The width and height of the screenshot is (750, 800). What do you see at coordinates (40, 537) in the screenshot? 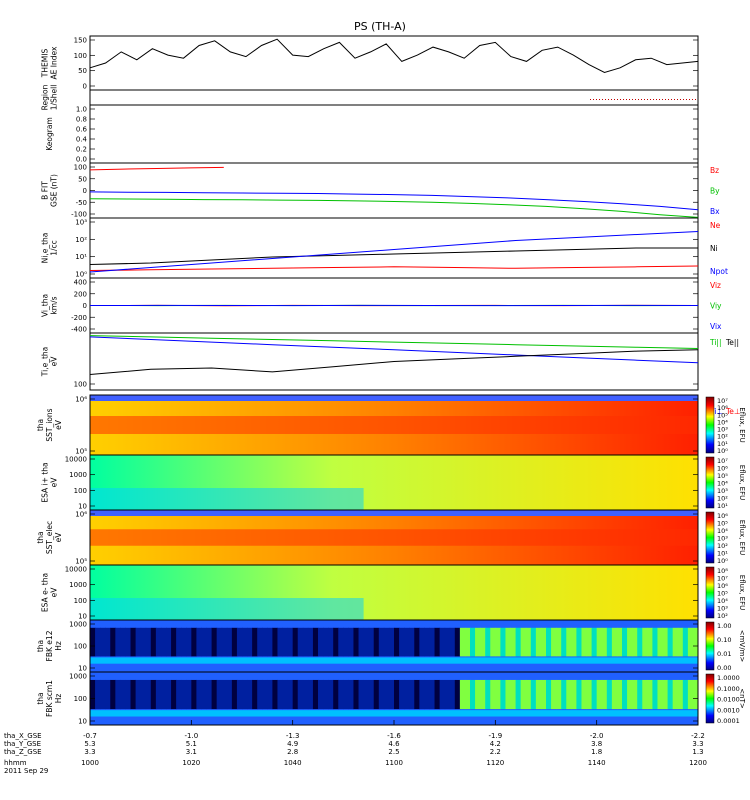
I see `panel-ylabel: tha` at bounding box center [40, 537].